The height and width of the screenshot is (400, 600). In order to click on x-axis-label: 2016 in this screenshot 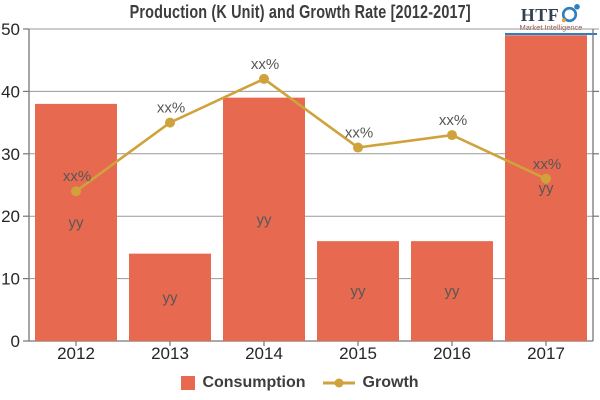, I will do `click(452, 353)`.